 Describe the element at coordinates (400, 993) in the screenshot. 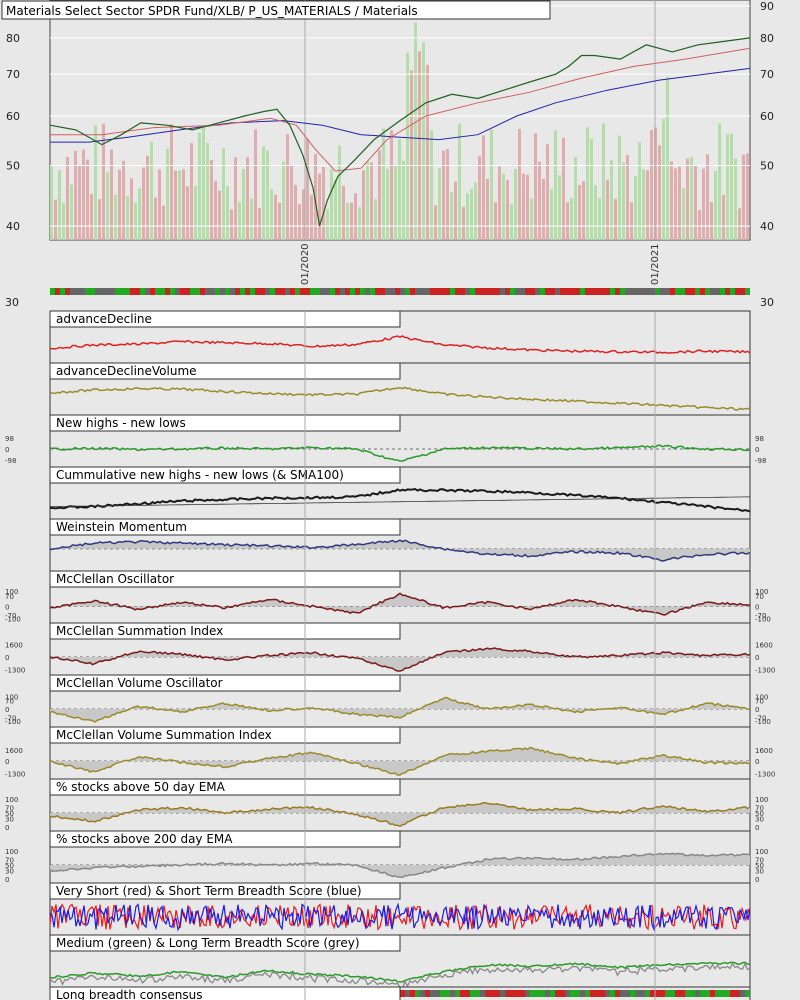

I see `indicator-panel: Long breadth consensus` at that location.